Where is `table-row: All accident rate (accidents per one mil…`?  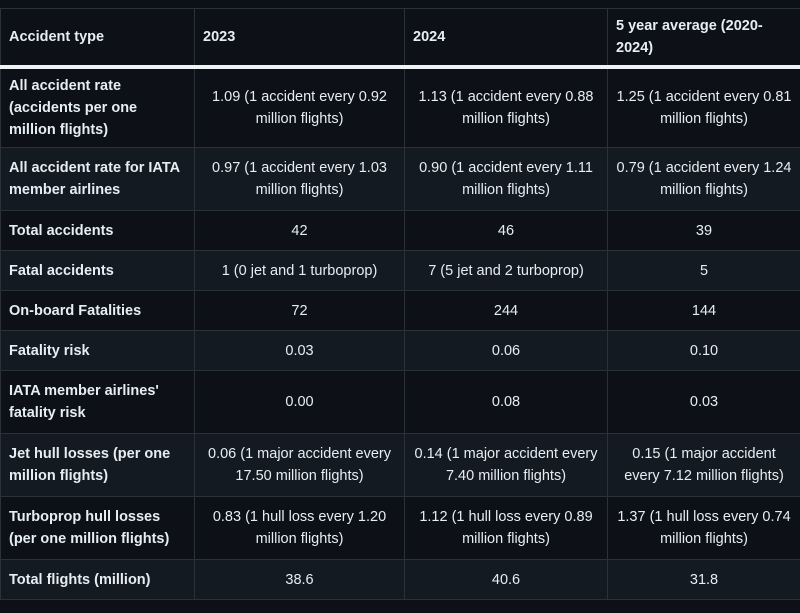
table-row: All accident rate (accidents per one mil… is located at coordinates (400, 107).